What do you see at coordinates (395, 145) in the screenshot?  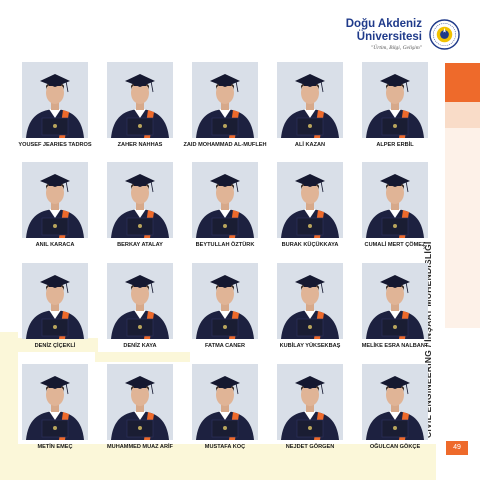 I see `graduate-name: ALPER ERBİL` at bounding box center [395, 145].